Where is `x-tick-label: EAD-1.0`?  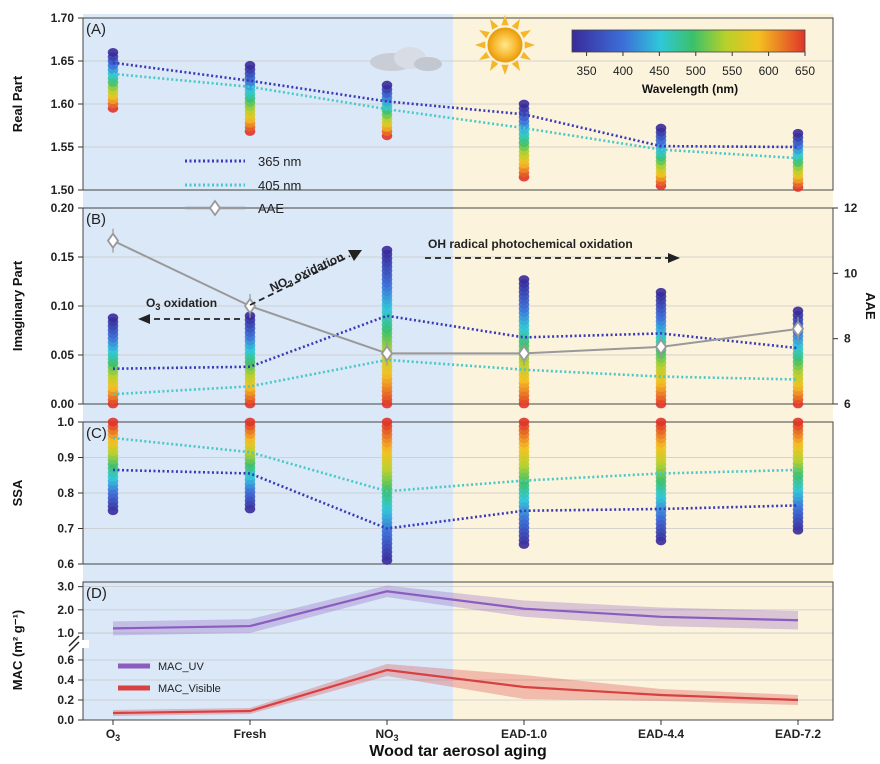
x-tick-label: EAD-1.0 is located at coordinates (524, 734).